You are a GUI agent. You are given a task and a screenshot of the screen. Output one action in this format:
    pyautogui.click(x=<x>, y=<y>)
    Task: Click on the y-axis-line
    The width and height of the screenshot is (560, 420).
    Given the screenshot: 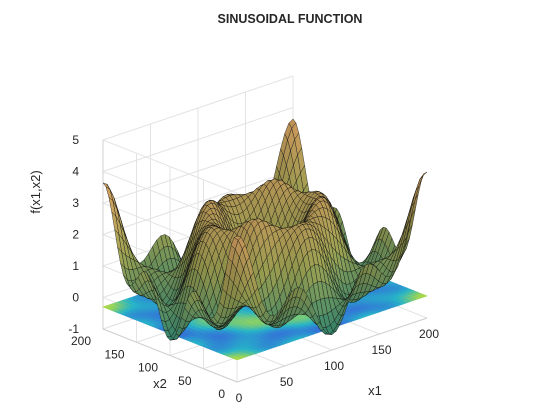 What is the action you would take?
    pyautogui.click(x=170, y=355)
    